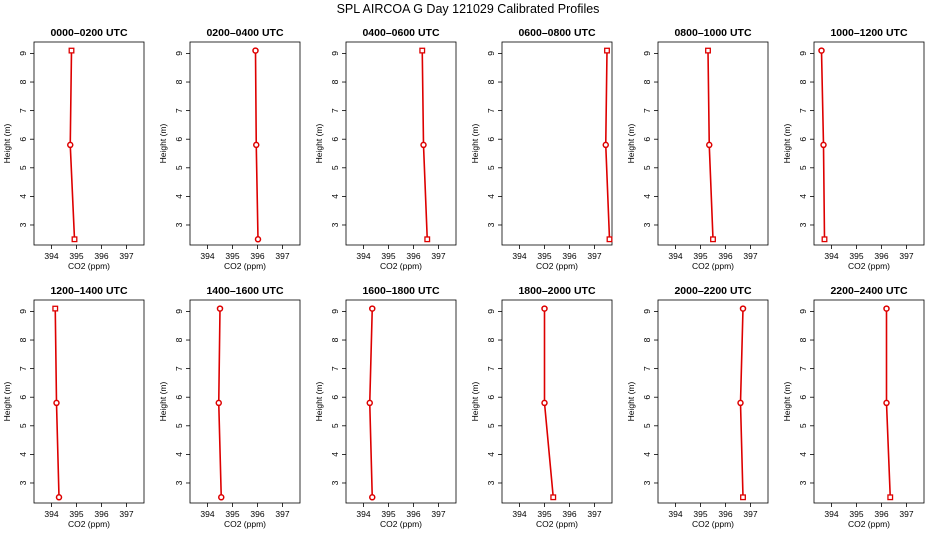  I want to click on panel-title: 1800–2000 UTC, so click(556, 291).